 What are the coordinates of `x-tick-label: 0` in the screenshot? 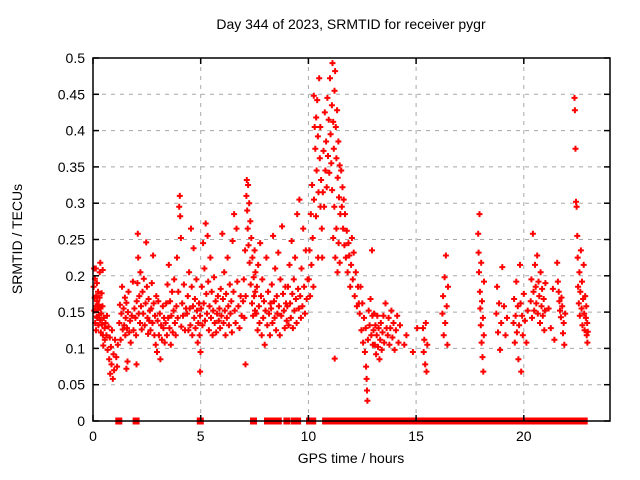 It's located at (93, 436).